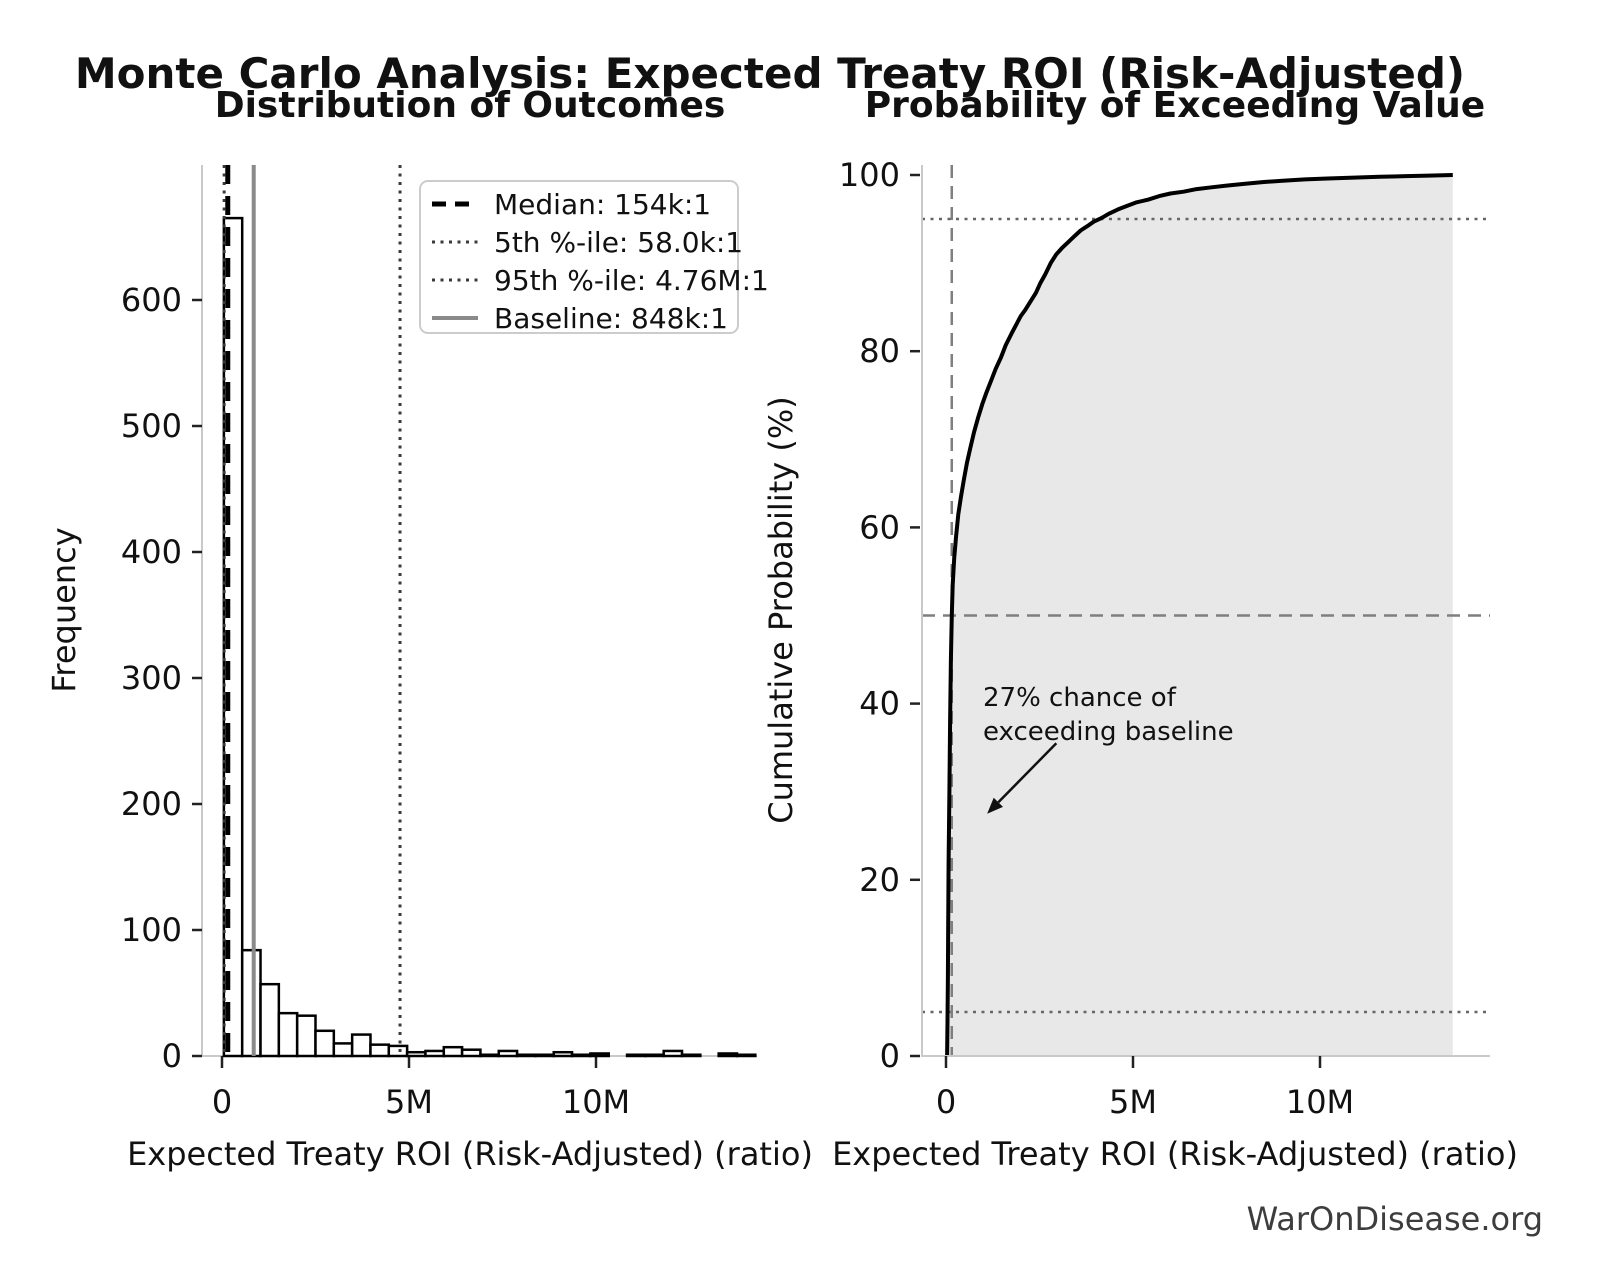  Describe the element at coordinates (151, 300) in the screenshot. I see `y-tick-label: 600` at that location.